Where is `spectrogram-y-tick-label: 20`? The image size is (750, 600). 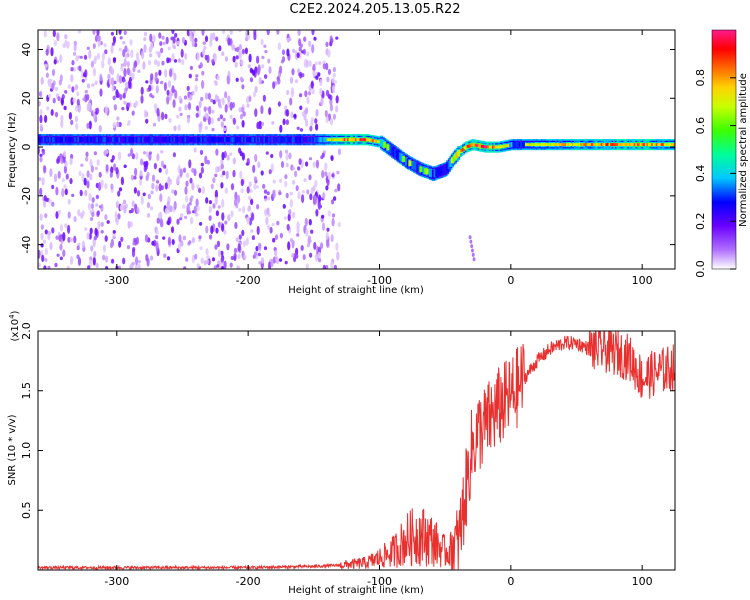
spectrogram-y-tick-label: 20 is located at coordinates (26, 98).